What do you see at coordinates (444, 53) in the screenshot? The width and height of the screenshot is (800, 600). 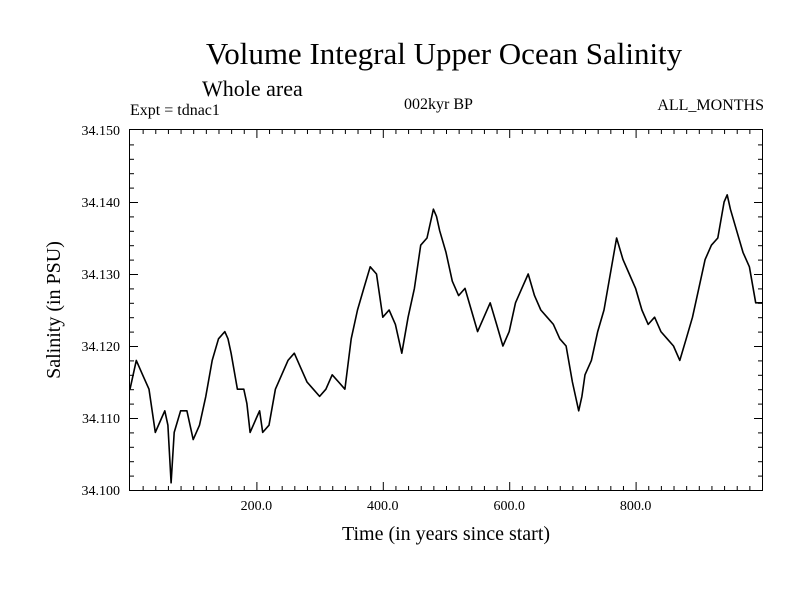 I see `chart-title: Volume Integral Upper Ocean Salinity` at bounding box center [444, 53].